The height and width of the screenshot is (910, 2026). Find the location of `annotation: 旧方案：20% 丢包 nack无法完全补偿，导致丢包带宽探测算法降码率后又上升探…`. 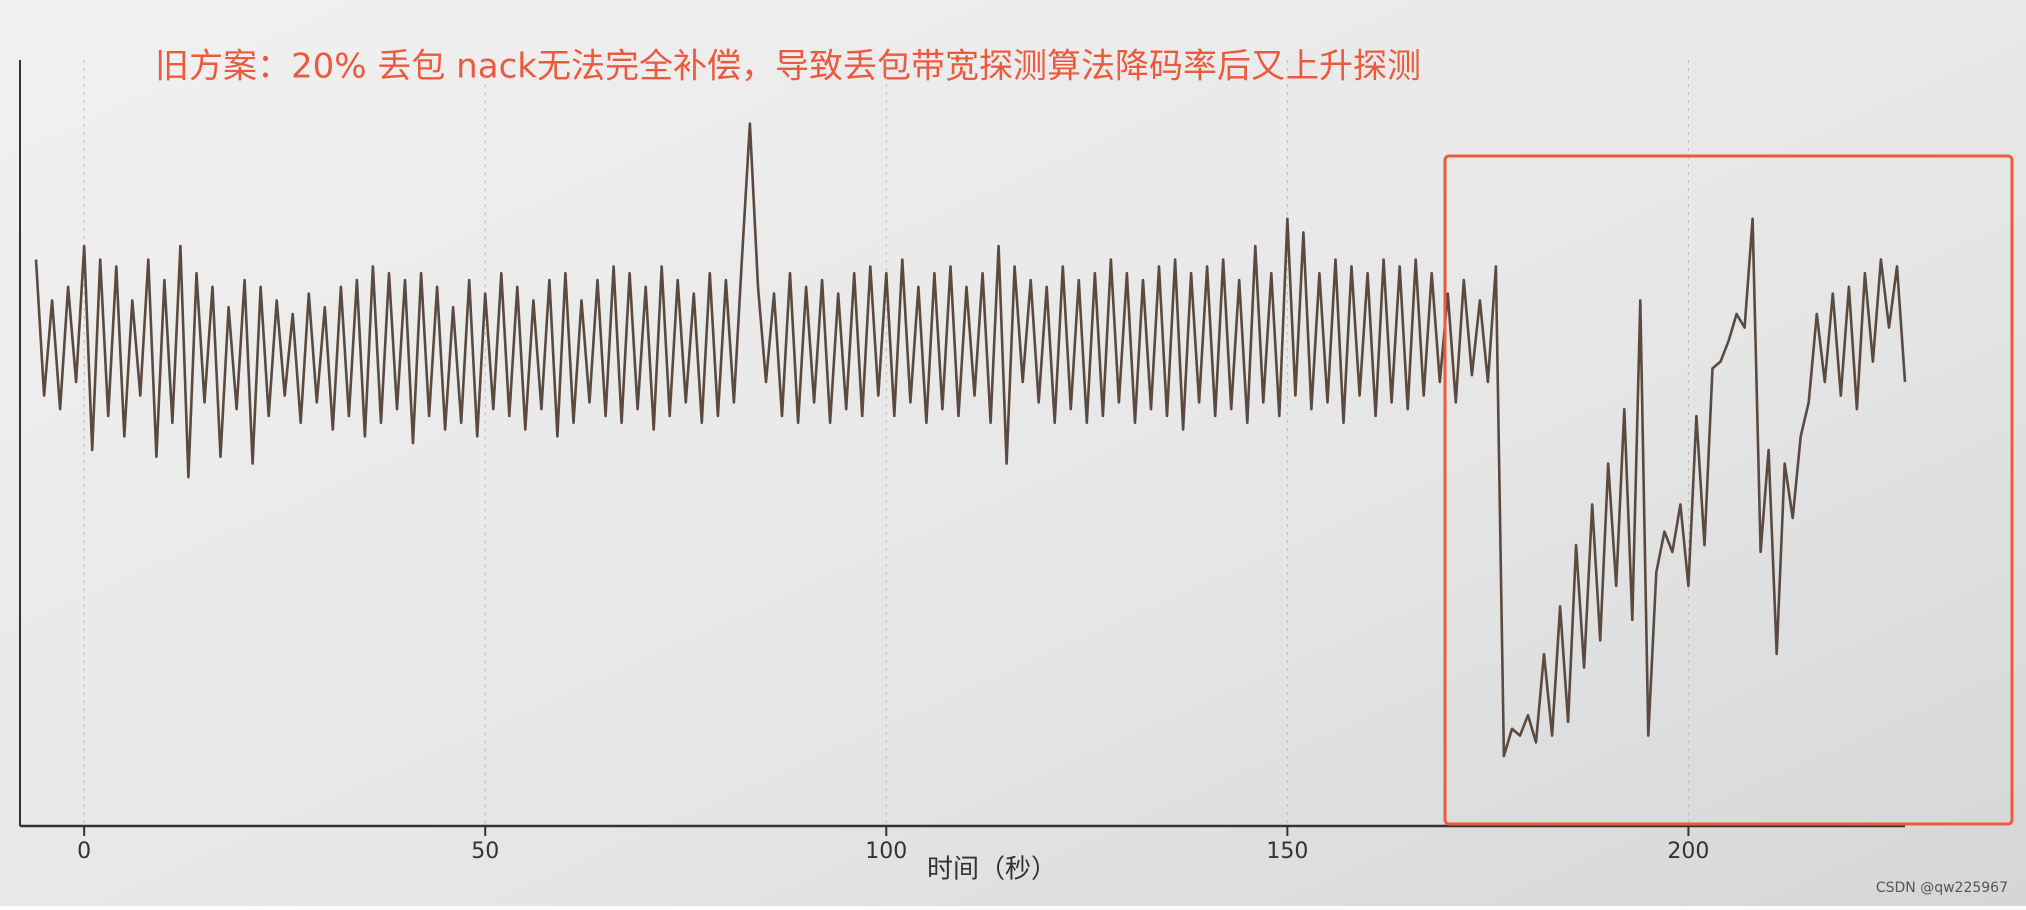

annotation: 旧方案：20% 丢包 nack无法完全补偿，导致丢包带宽探测算法降码率后又上升探… is located at coordinates (788, 67).